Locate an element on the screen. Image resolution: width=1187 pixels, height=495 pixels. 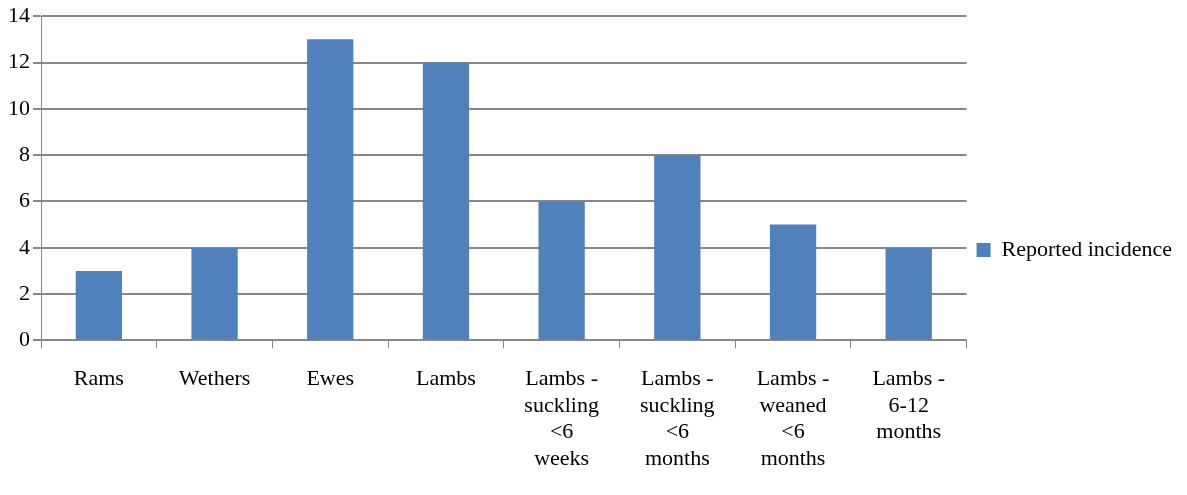
x-tick-label: Lambs is located at coordinates (445, 378).